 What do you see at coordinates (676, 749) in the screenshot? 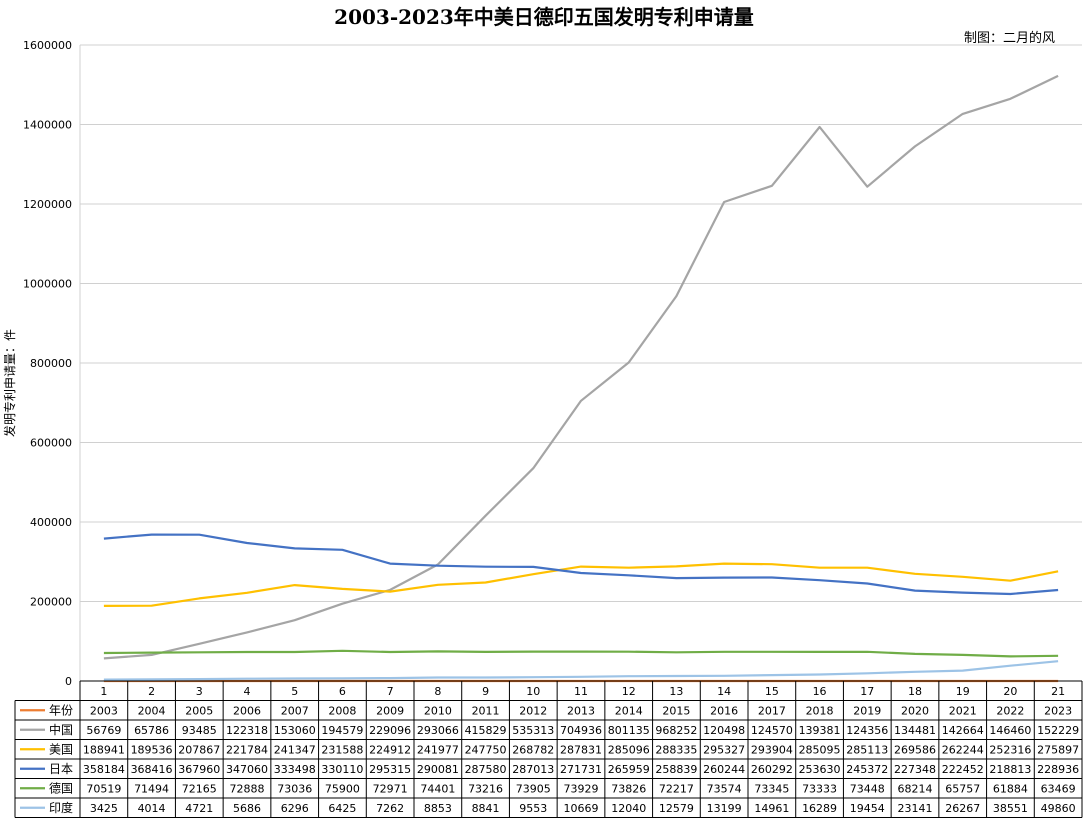
I see `data-label: 288335` at bounding box center [676, 749].